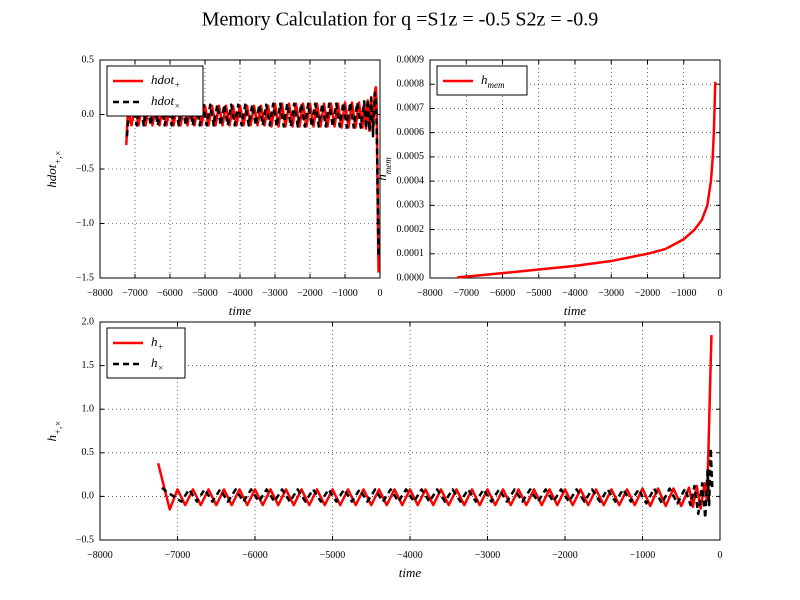 This screenshot has height=600, width=800. I want to click on y-tick-label: −1.0, so click(85, 223).